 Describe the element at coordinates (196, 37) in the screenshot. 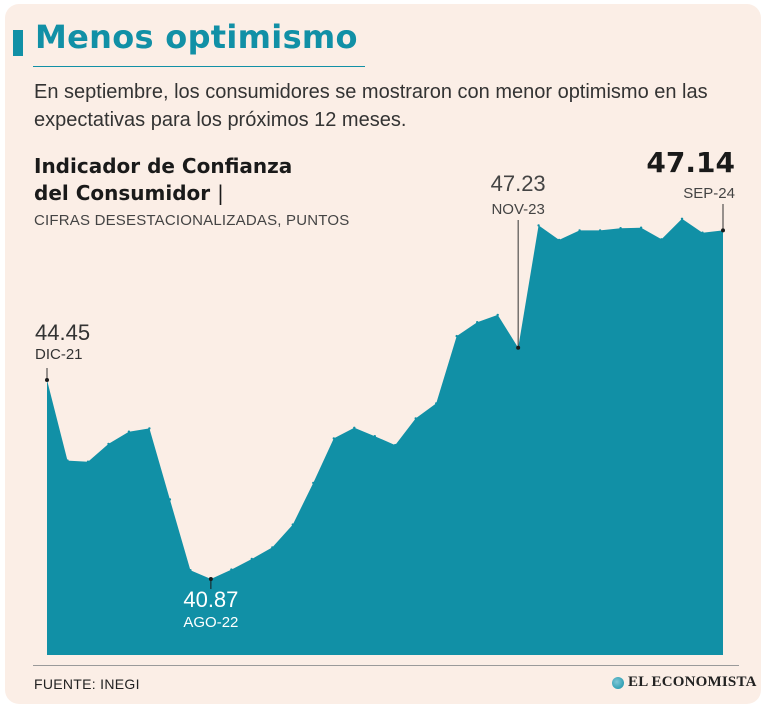

I see `page-title: Menos optimismo` at that location.